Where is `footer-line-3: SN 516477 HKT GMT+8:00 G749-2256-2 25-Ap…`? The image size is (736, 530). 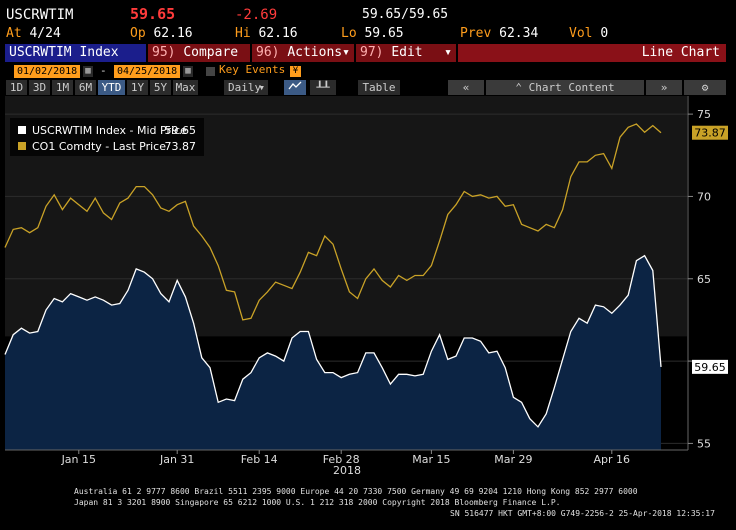
footer-line-3: SN 516477 HKT GMT+8:00 G749-2256-2 25-Ap… is located at coordinates (582, 513).